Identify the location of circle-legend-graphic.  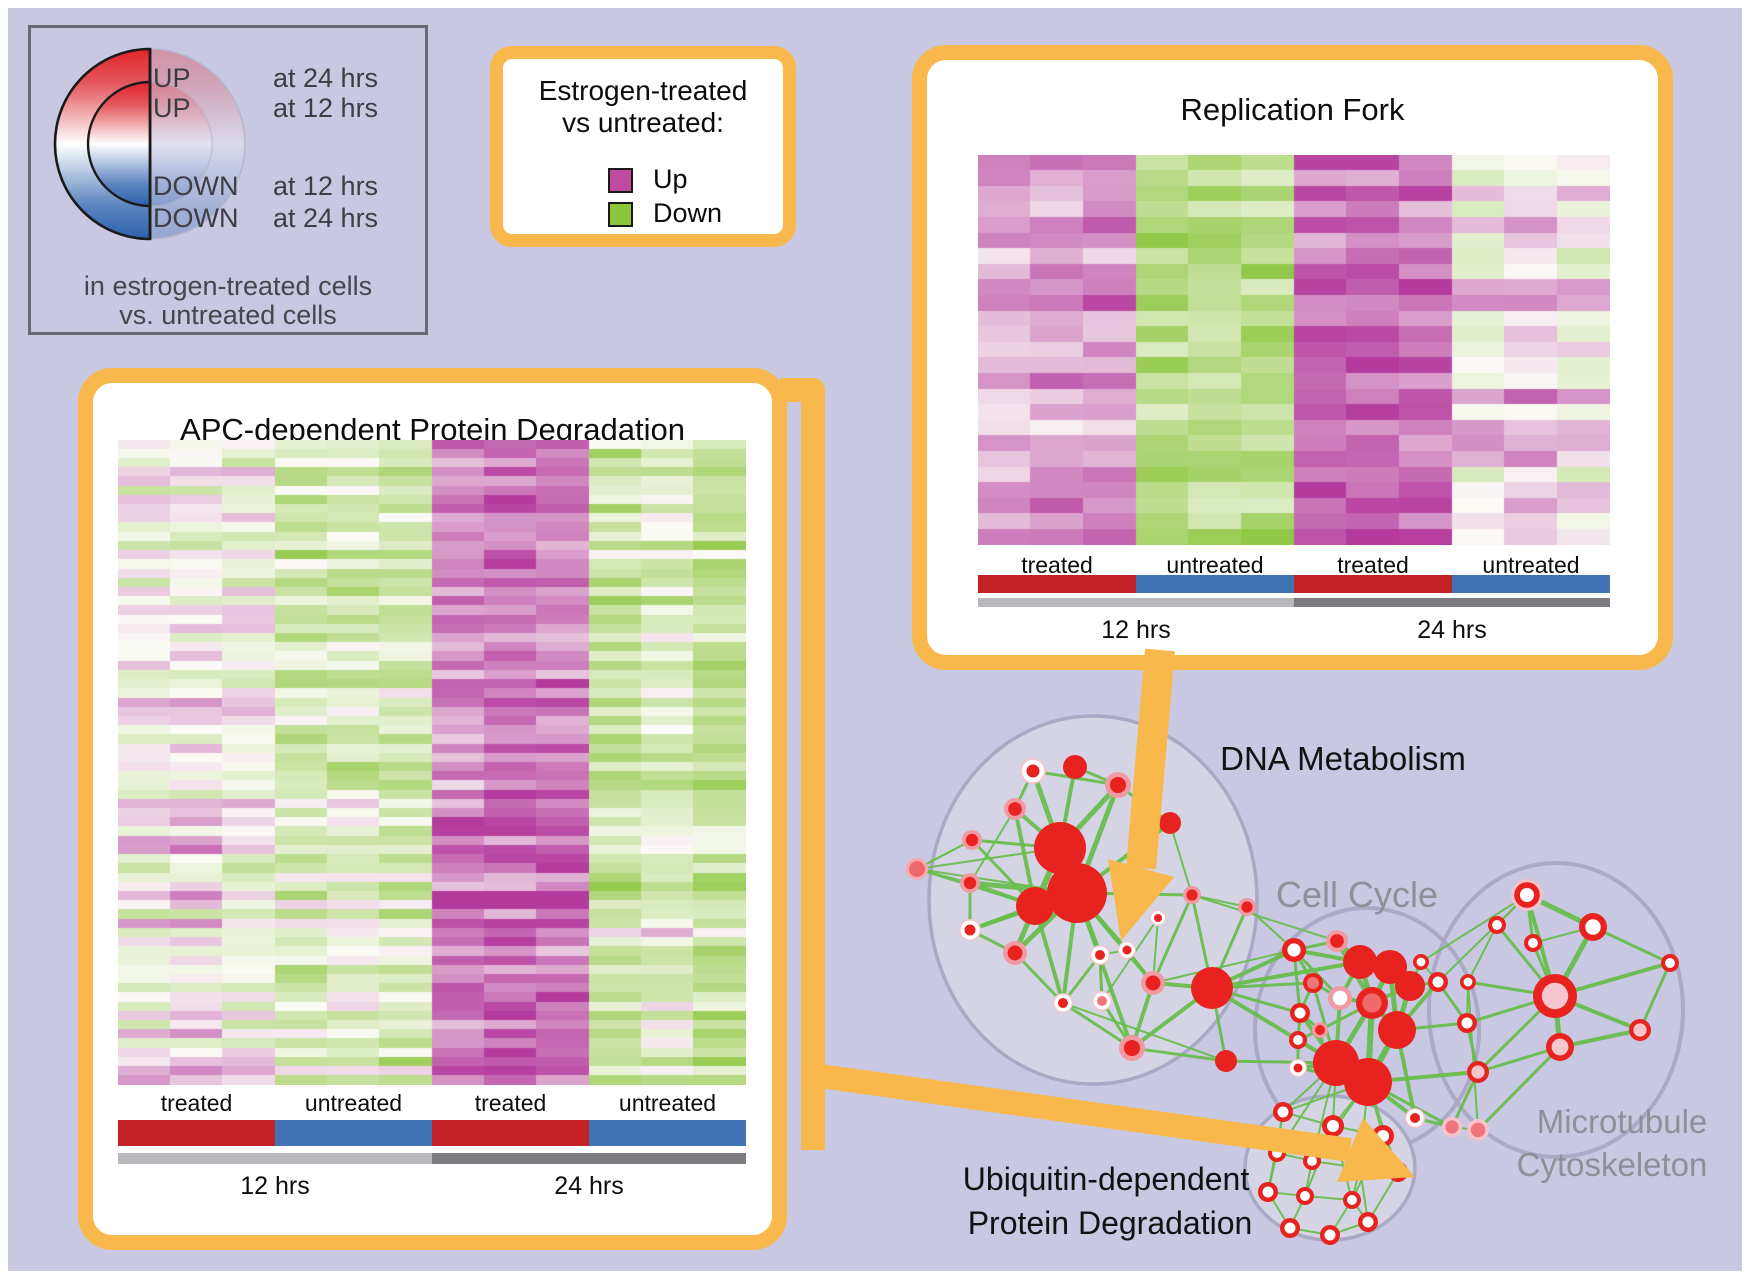
(149, 144).